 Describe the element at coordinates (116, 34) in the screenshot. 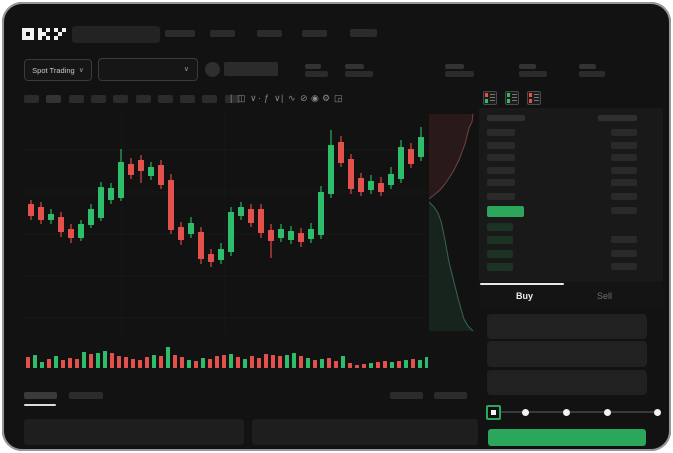

I see `search-input` at that location.